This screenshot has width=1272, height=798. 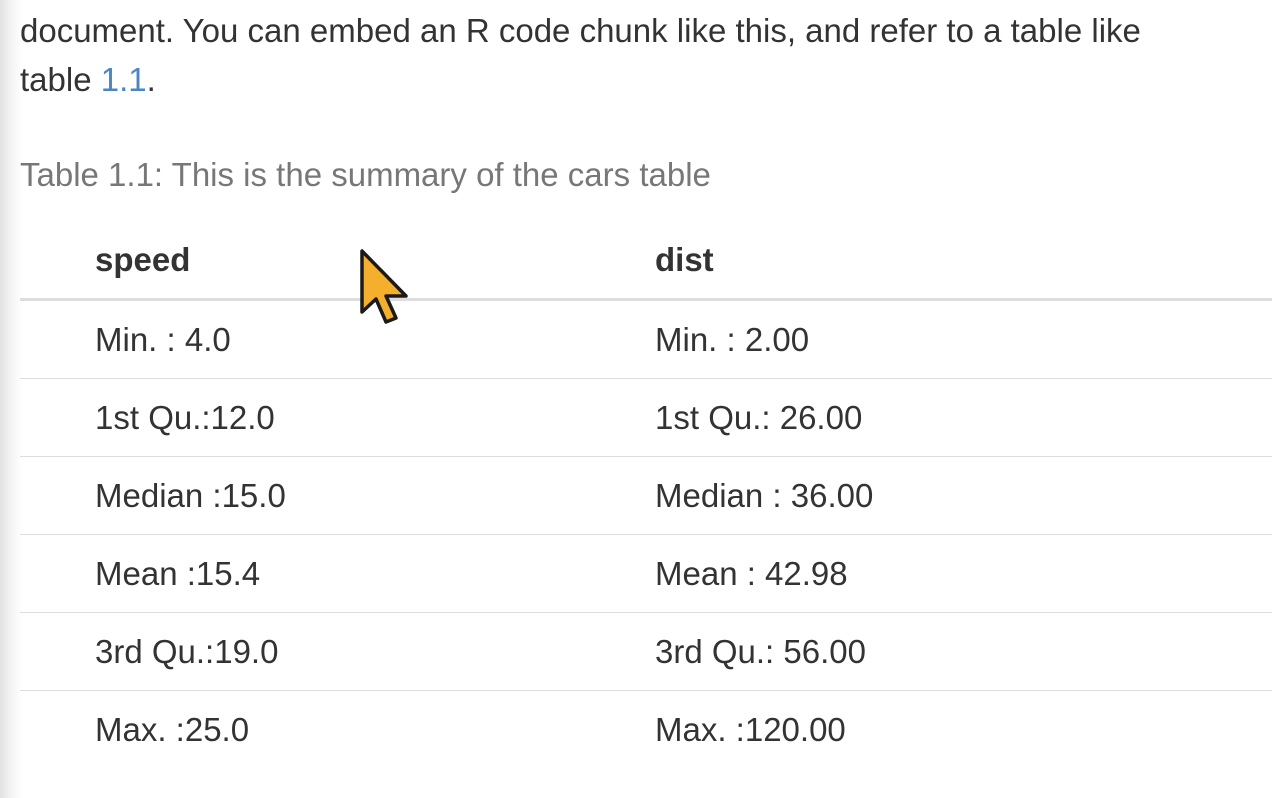 I want to click on table-row: Max. :25.0 Max. :120.00, so click(x=646, y=730).